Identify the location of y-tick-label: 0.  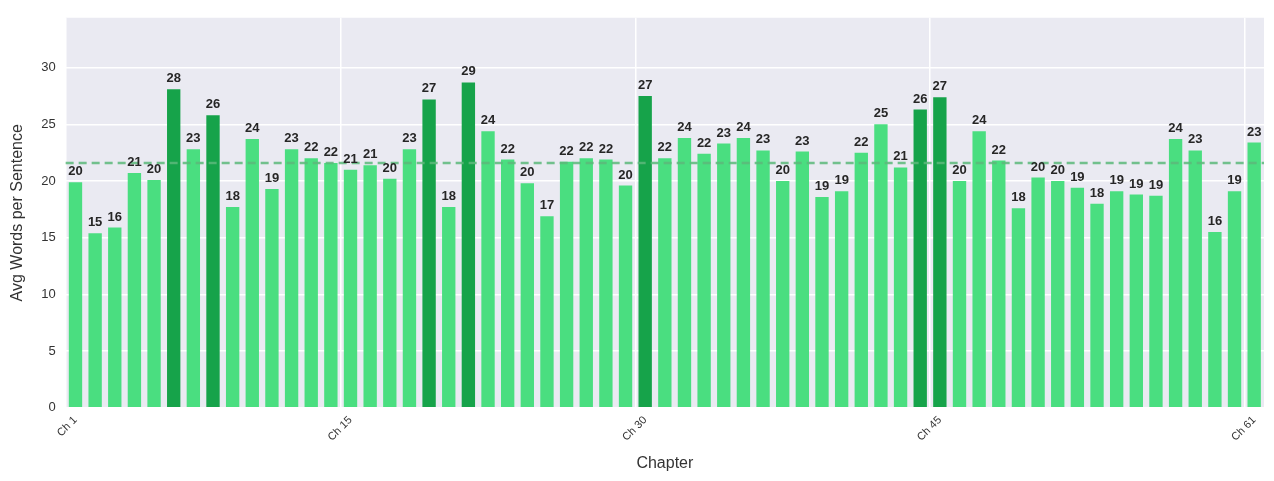
(52, 407).